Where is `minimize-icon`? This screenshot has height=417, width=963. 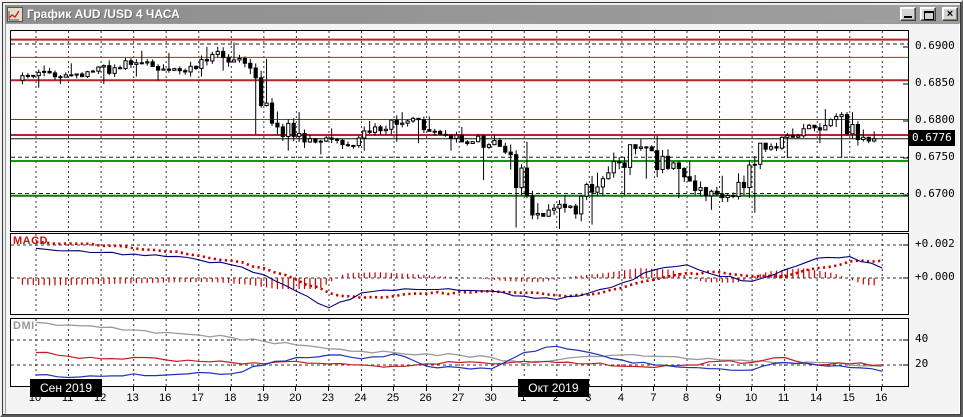 minimize-icon is located at coordinates (908, 17).